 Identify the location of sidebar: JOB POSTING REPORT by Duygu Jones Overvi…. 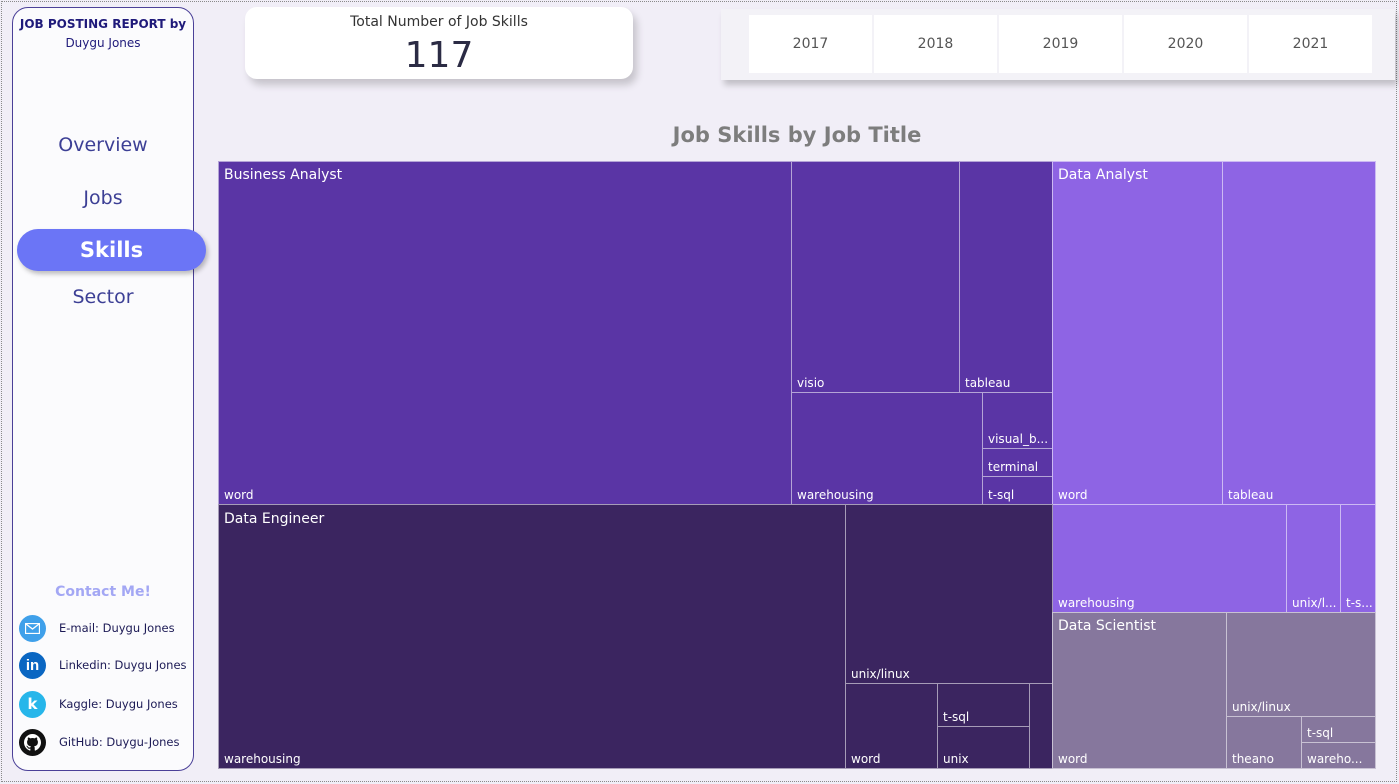
(103, 389).